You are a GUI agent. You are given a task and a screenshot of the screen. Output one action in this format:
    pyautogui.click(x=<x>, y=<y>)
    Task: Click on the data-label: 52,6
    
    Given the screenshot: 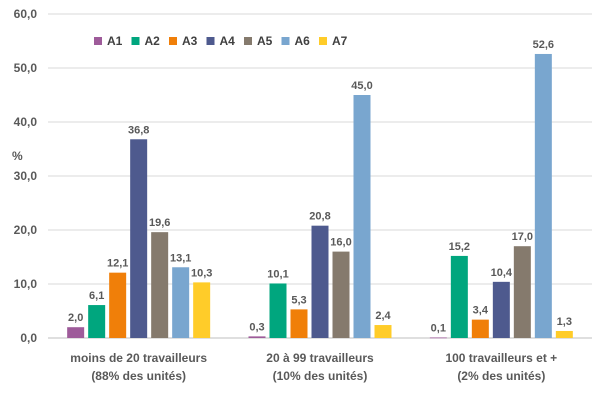 What is the action you would take?
    pyautogui.click(x=543, y=45)
    